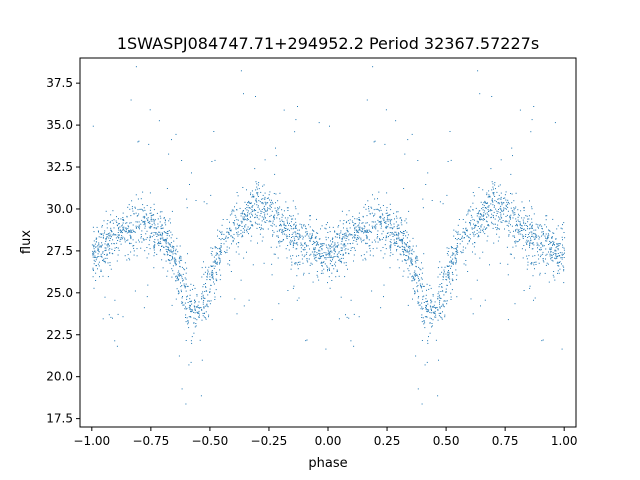 The image size is (640, 480). What do you see at coordinates (59, 293) in the screenshot?
I see `y-tick-label: 25.0` at bounding box center [59, 293].